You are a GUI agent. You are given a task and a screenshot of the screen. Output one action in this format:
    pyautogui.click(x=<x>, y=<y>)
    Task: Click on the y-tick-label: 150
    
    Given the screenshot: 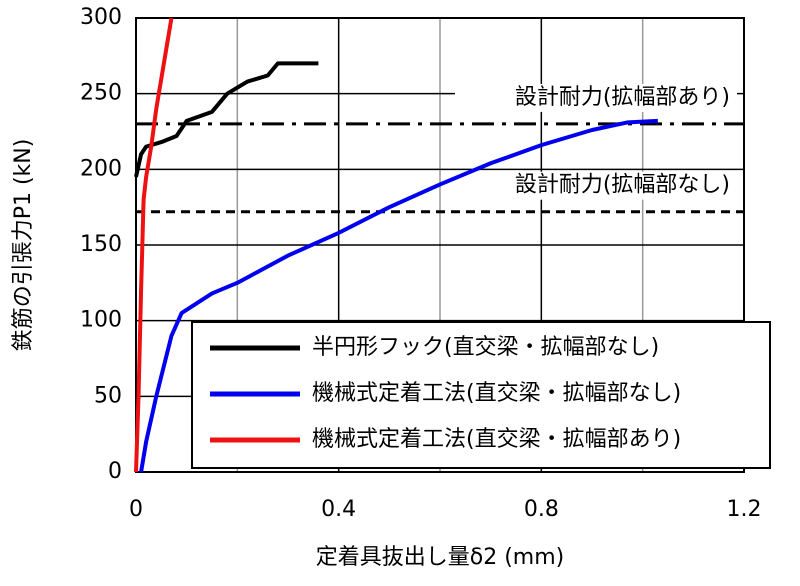 What is the action you would take?
    pyautogui.click(x=101, y=244)
    